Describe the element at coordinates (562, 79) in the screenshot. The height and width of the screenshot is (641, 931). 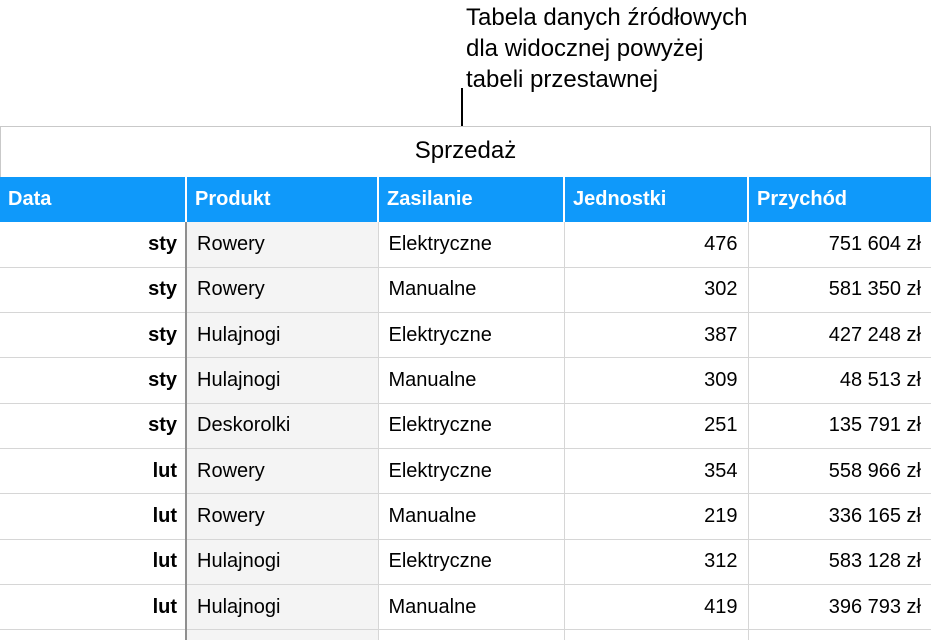
I see `callout-line-3: tabeli przestawnej` at that location.